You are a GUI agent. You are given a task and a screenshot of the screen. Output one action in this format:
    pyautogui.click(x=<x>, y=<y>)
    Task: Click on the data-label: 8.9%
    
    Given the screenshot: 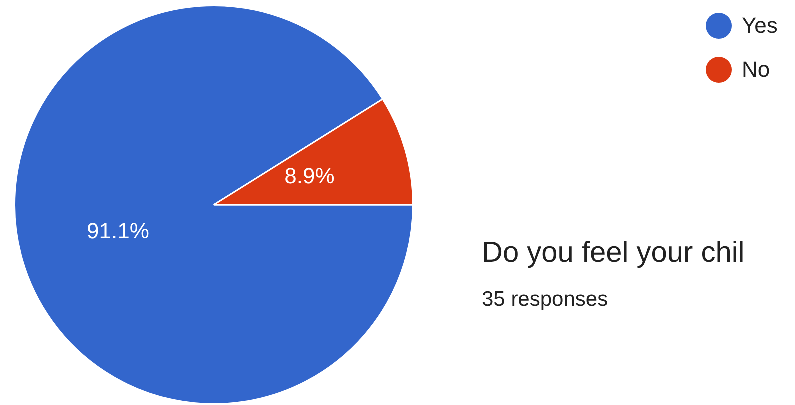 What is the action you would take?
    pyautogui.click(x=309, y=176)
    